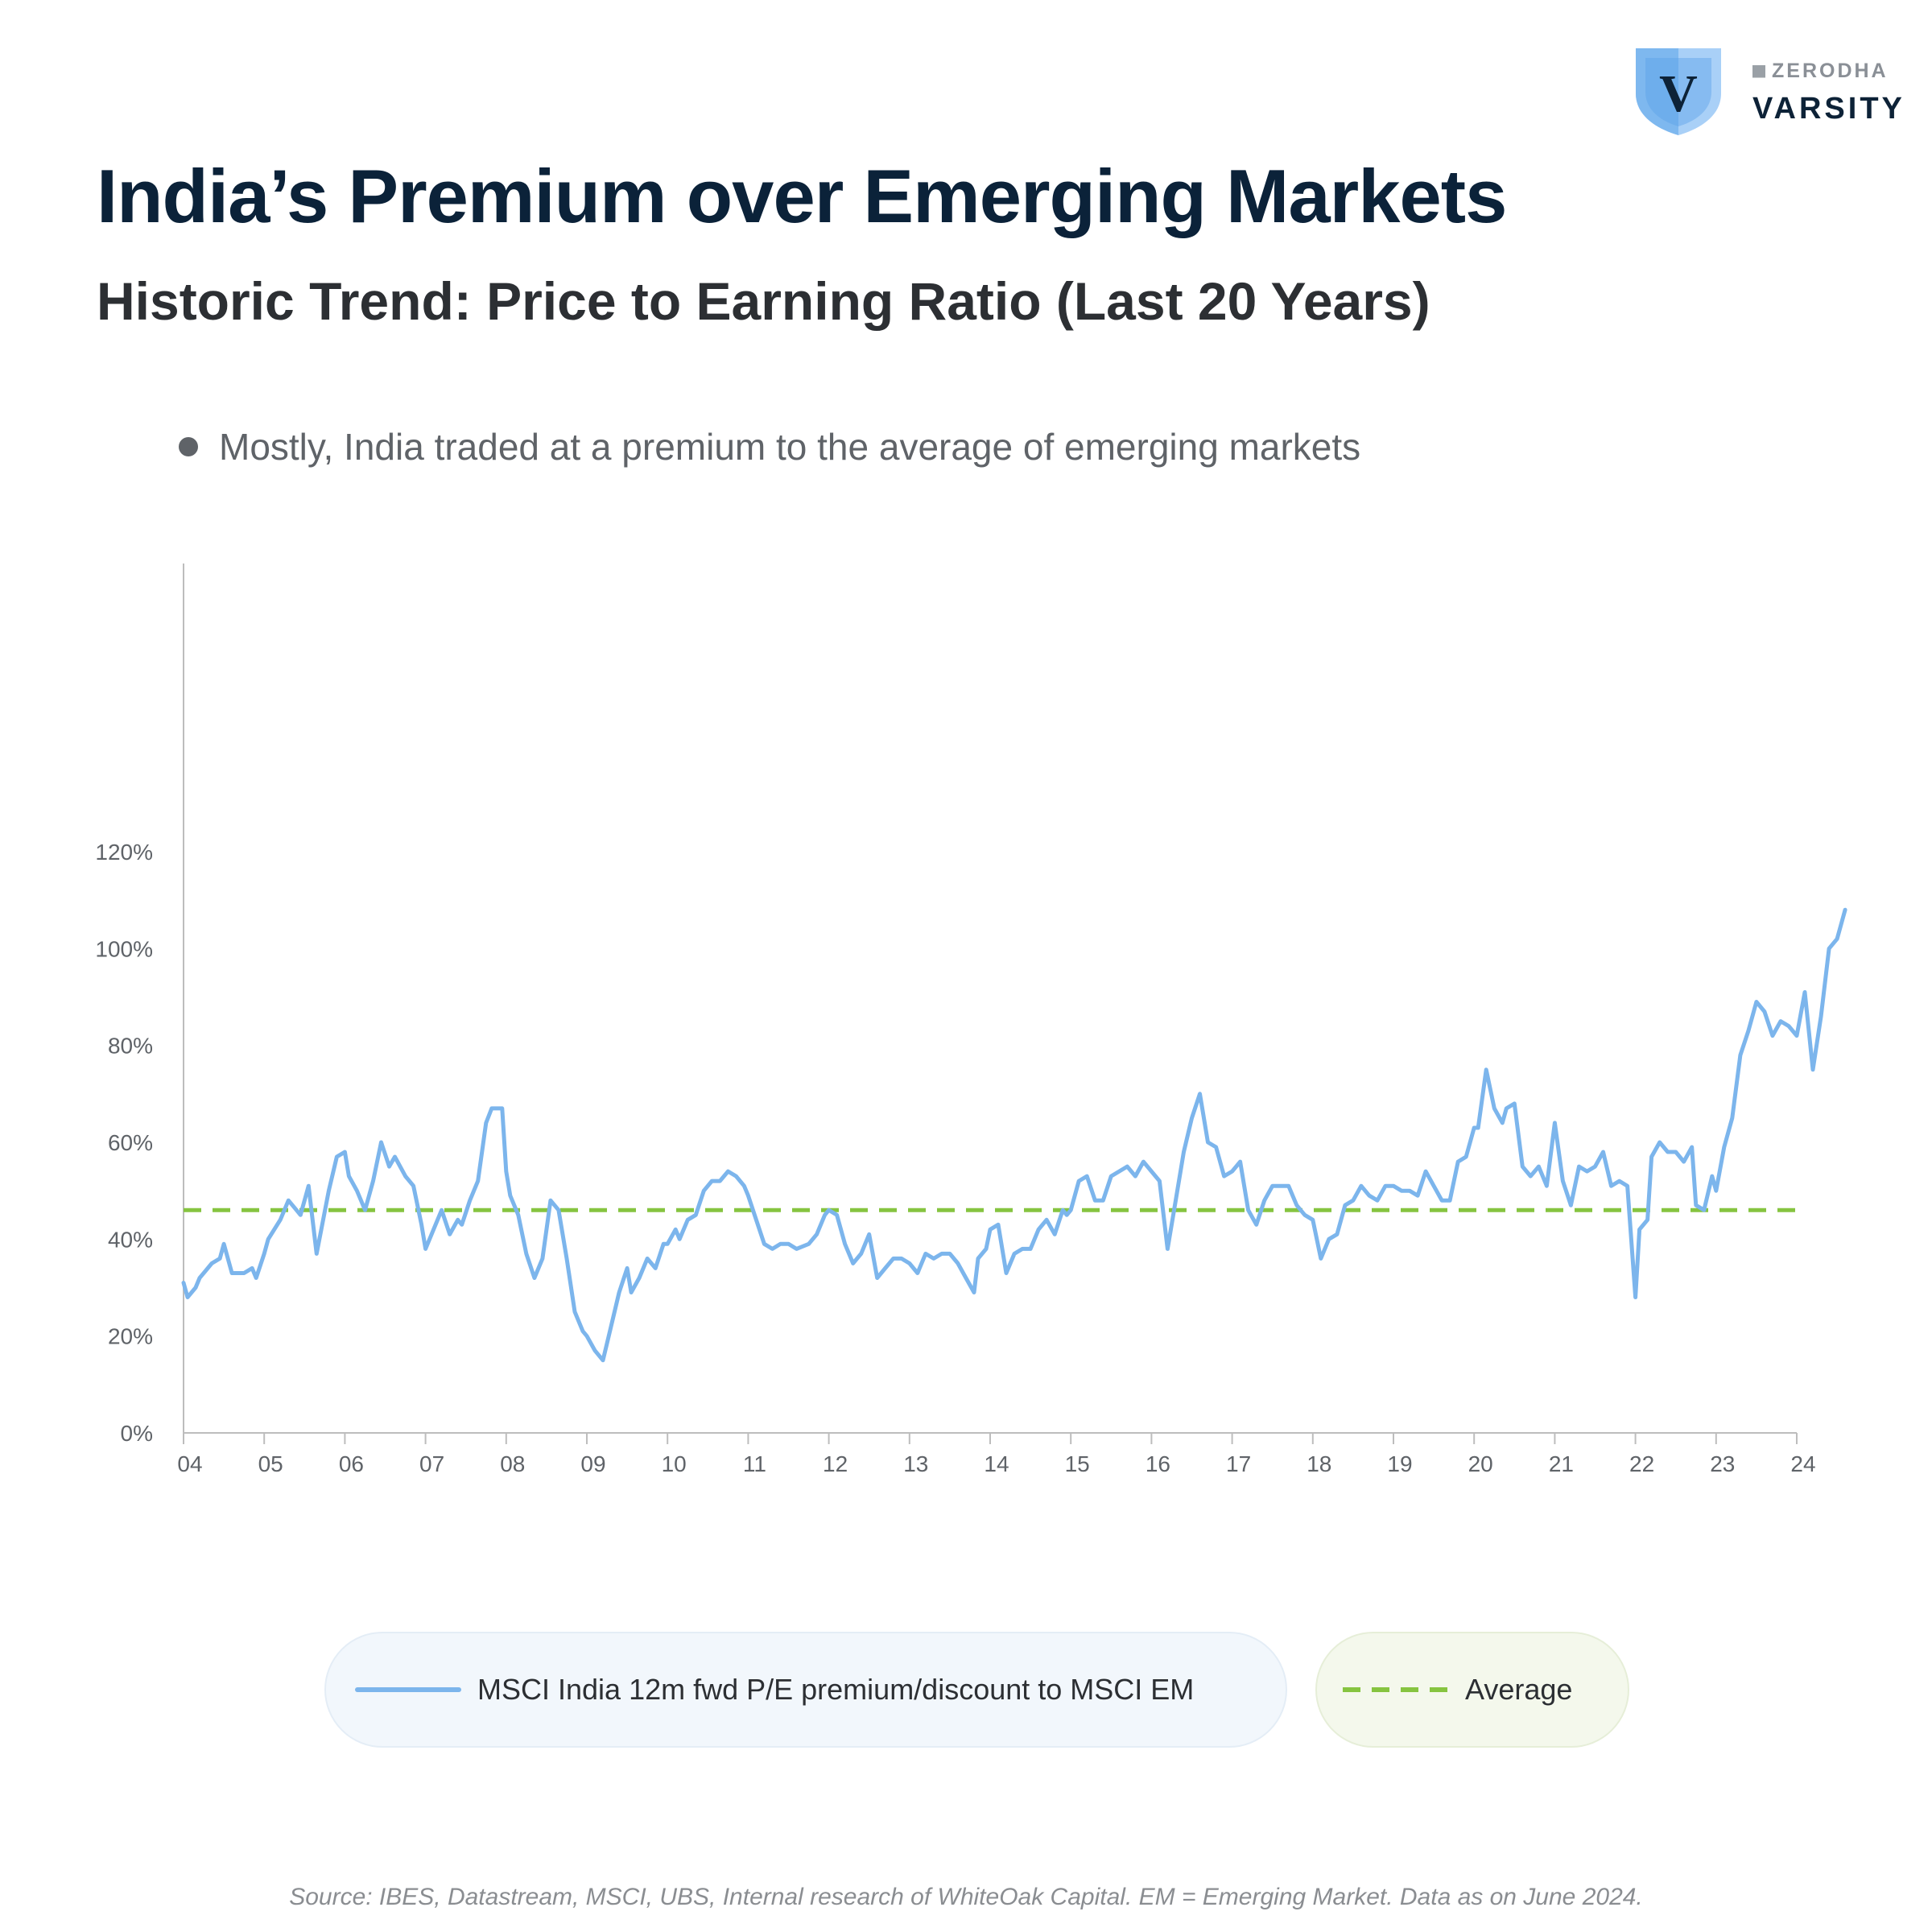  What do you see at coordinates (408, 1689) in the screenshot?
I see `legend-swatch-solid` at bounding box center [408, 1689].